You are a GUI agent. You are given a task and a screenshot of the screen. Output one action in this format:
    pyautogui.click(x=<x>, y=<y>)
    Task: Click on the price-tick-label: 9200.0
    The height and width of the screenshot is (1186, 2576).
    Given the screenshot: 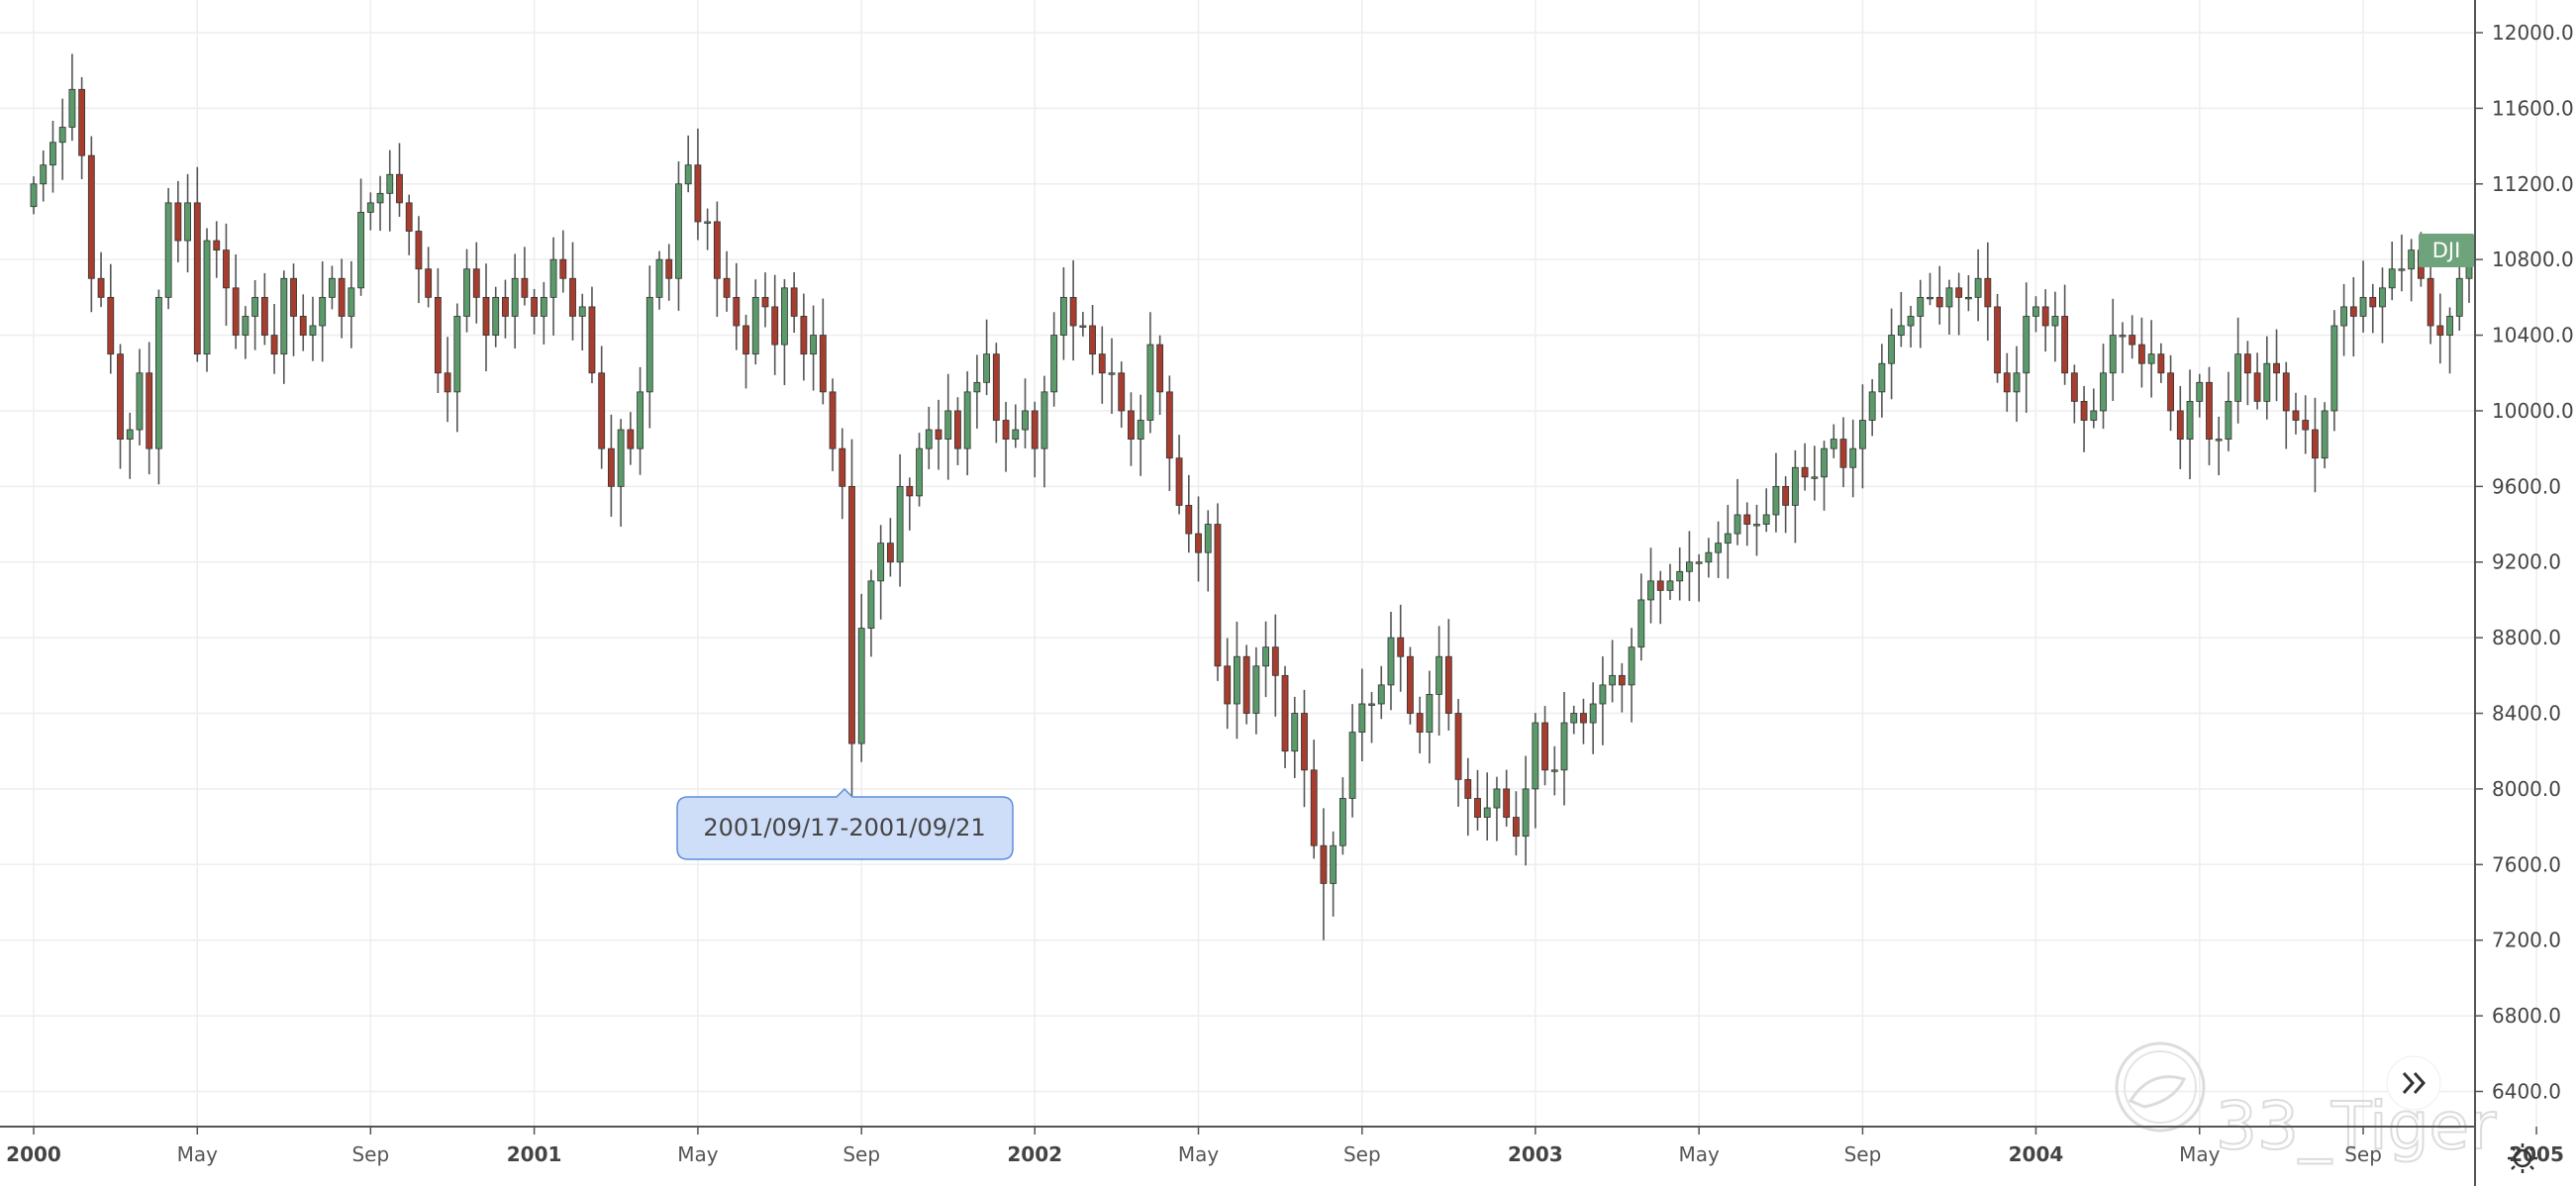 What is the action you would take?
    pyautogui.click(x=2526, y=562)
    